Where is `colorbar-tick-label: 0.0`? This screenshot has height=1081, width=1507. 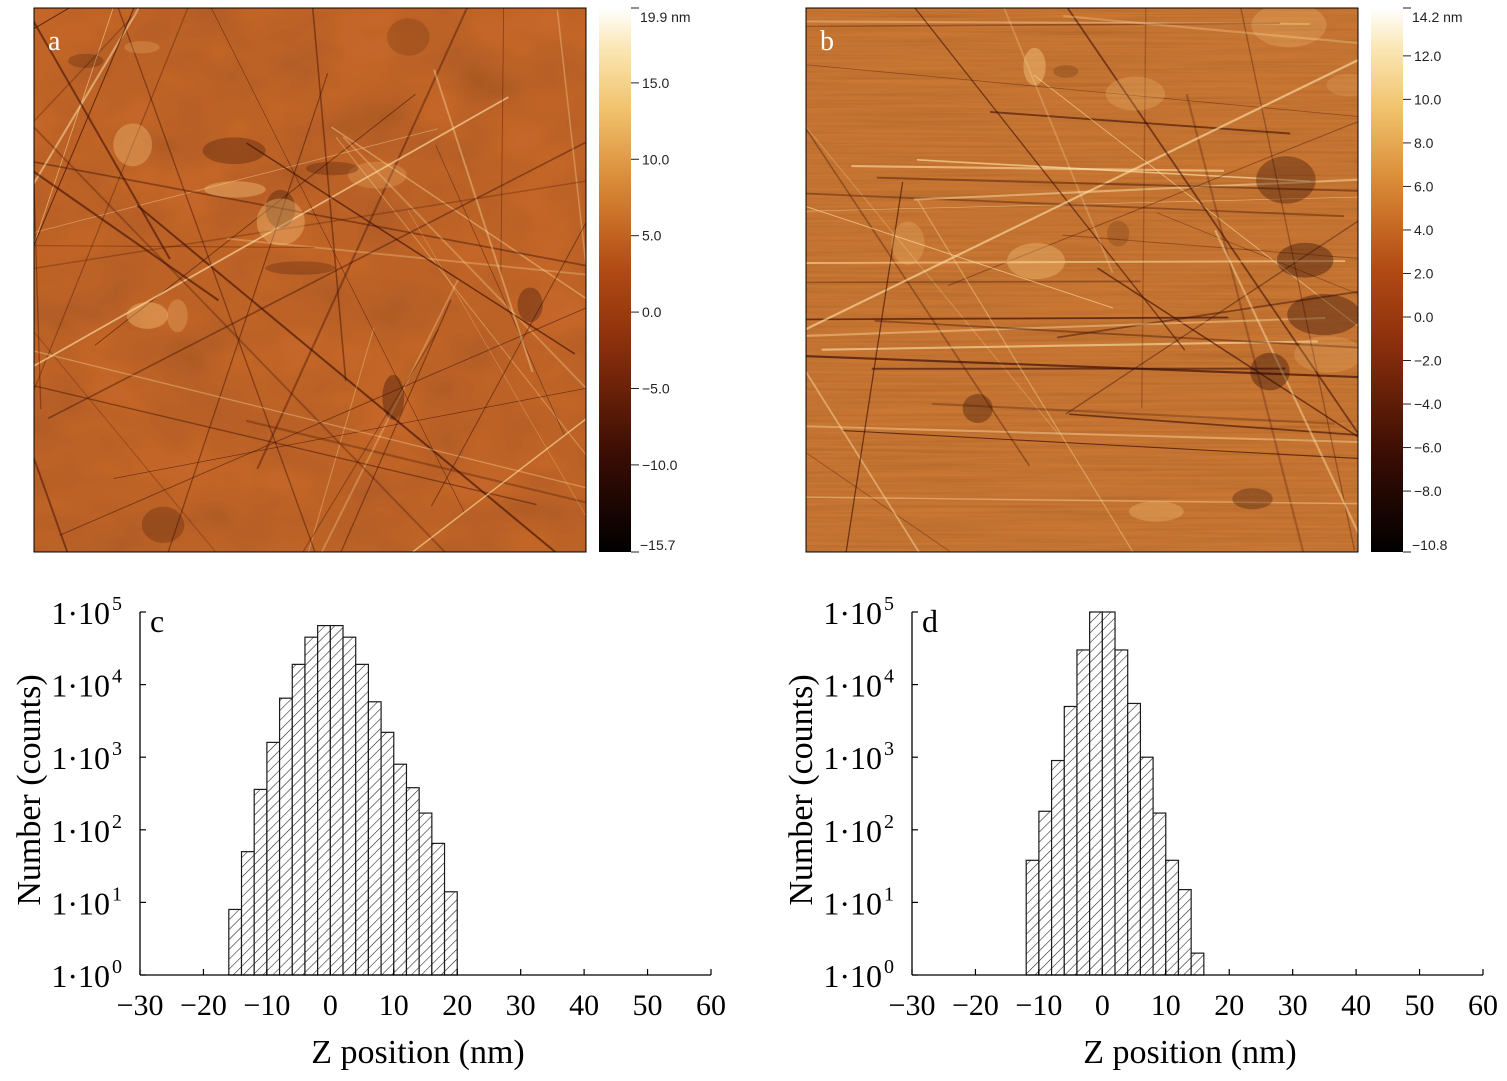
colorbar-tick-label: 0.0 is located at coordinates (652, 312).